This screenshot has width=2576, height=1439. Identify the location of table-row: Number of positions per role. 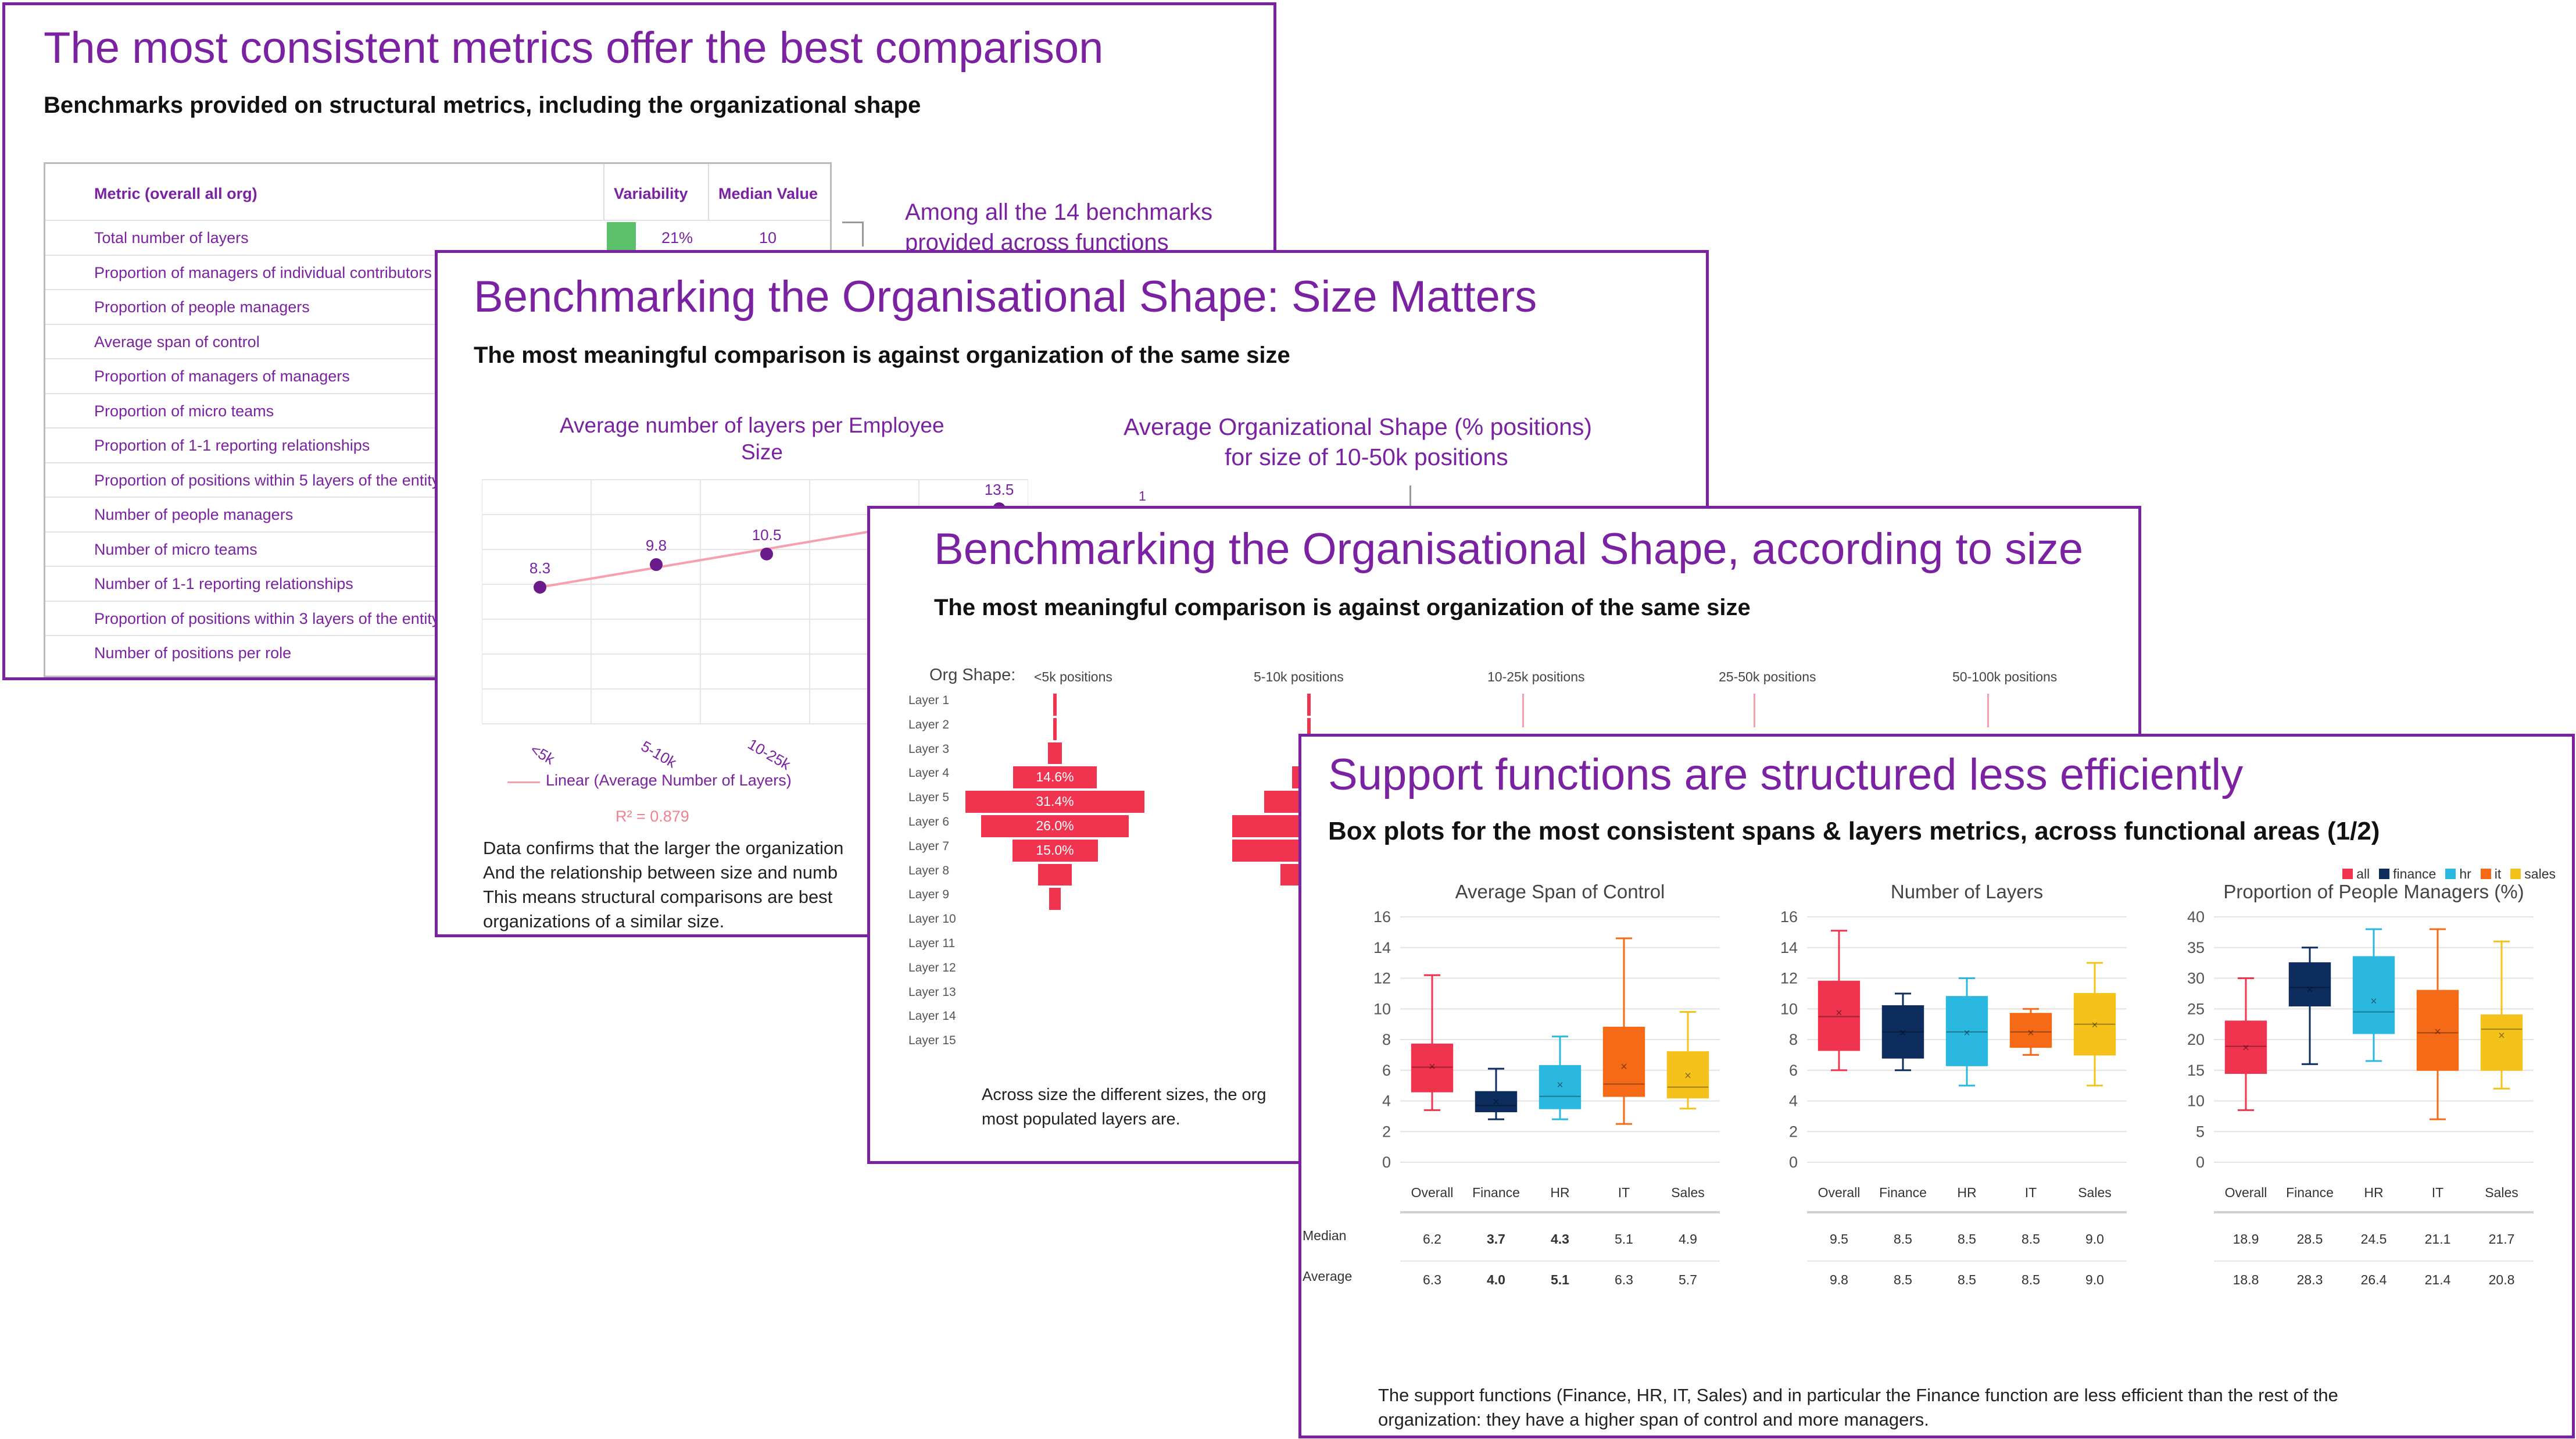
(438, 652).